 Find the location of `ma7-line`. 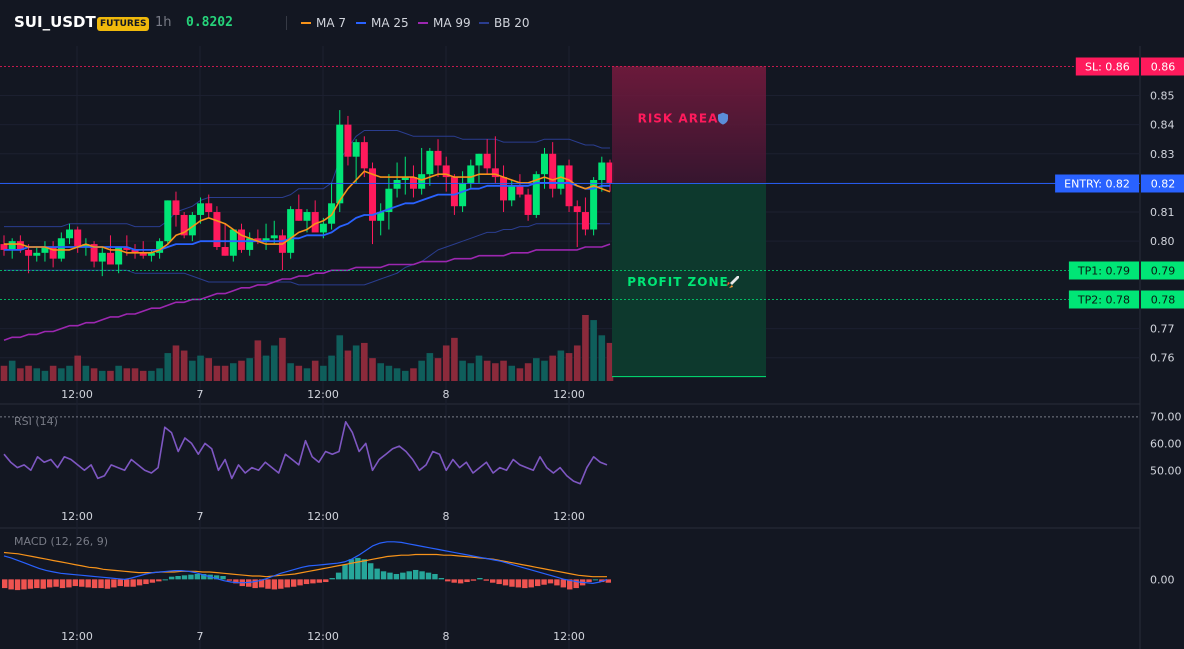

ma7-line is located at coordinates (307, 212).